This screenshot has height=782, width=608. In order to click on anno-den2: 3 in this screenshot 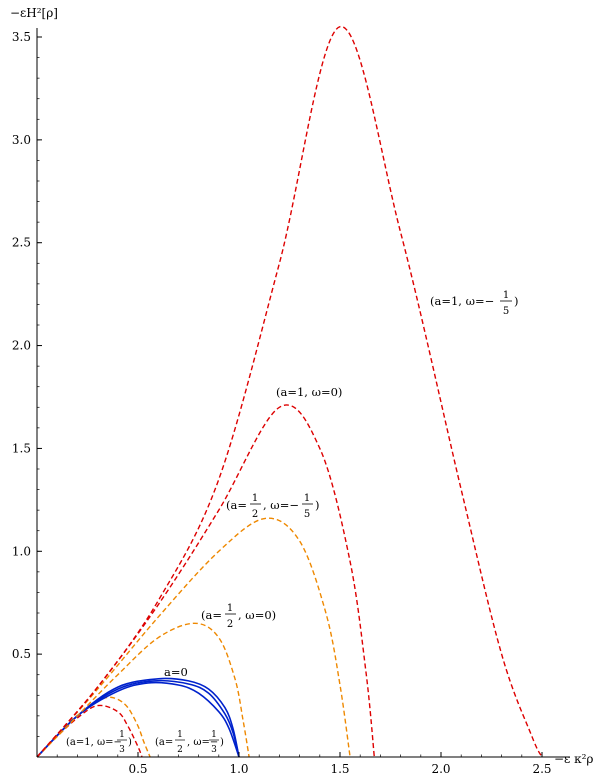, I will do `click(214, 750)`.